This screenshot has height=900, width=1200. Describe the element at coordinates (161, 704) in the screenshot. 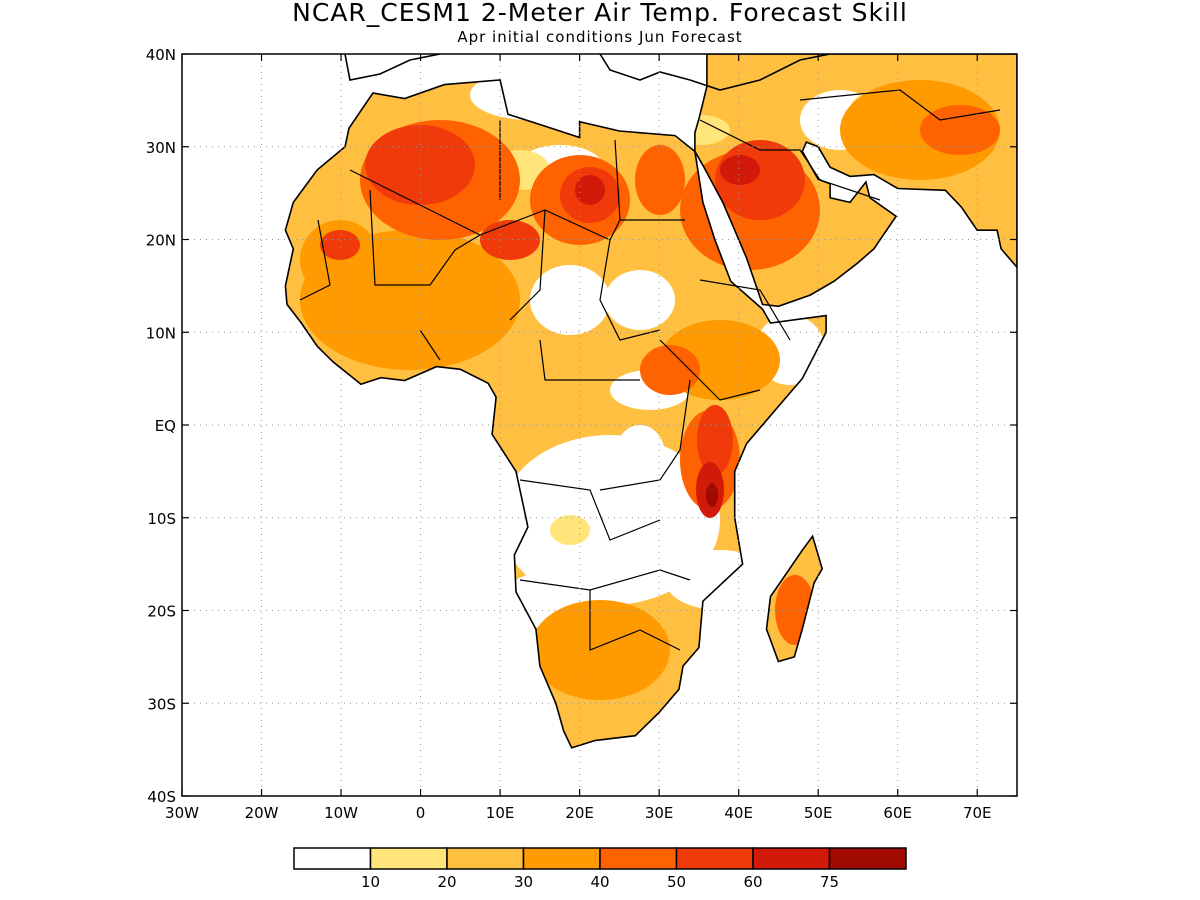

I see `latitude-tick-label: 30S` at that location.